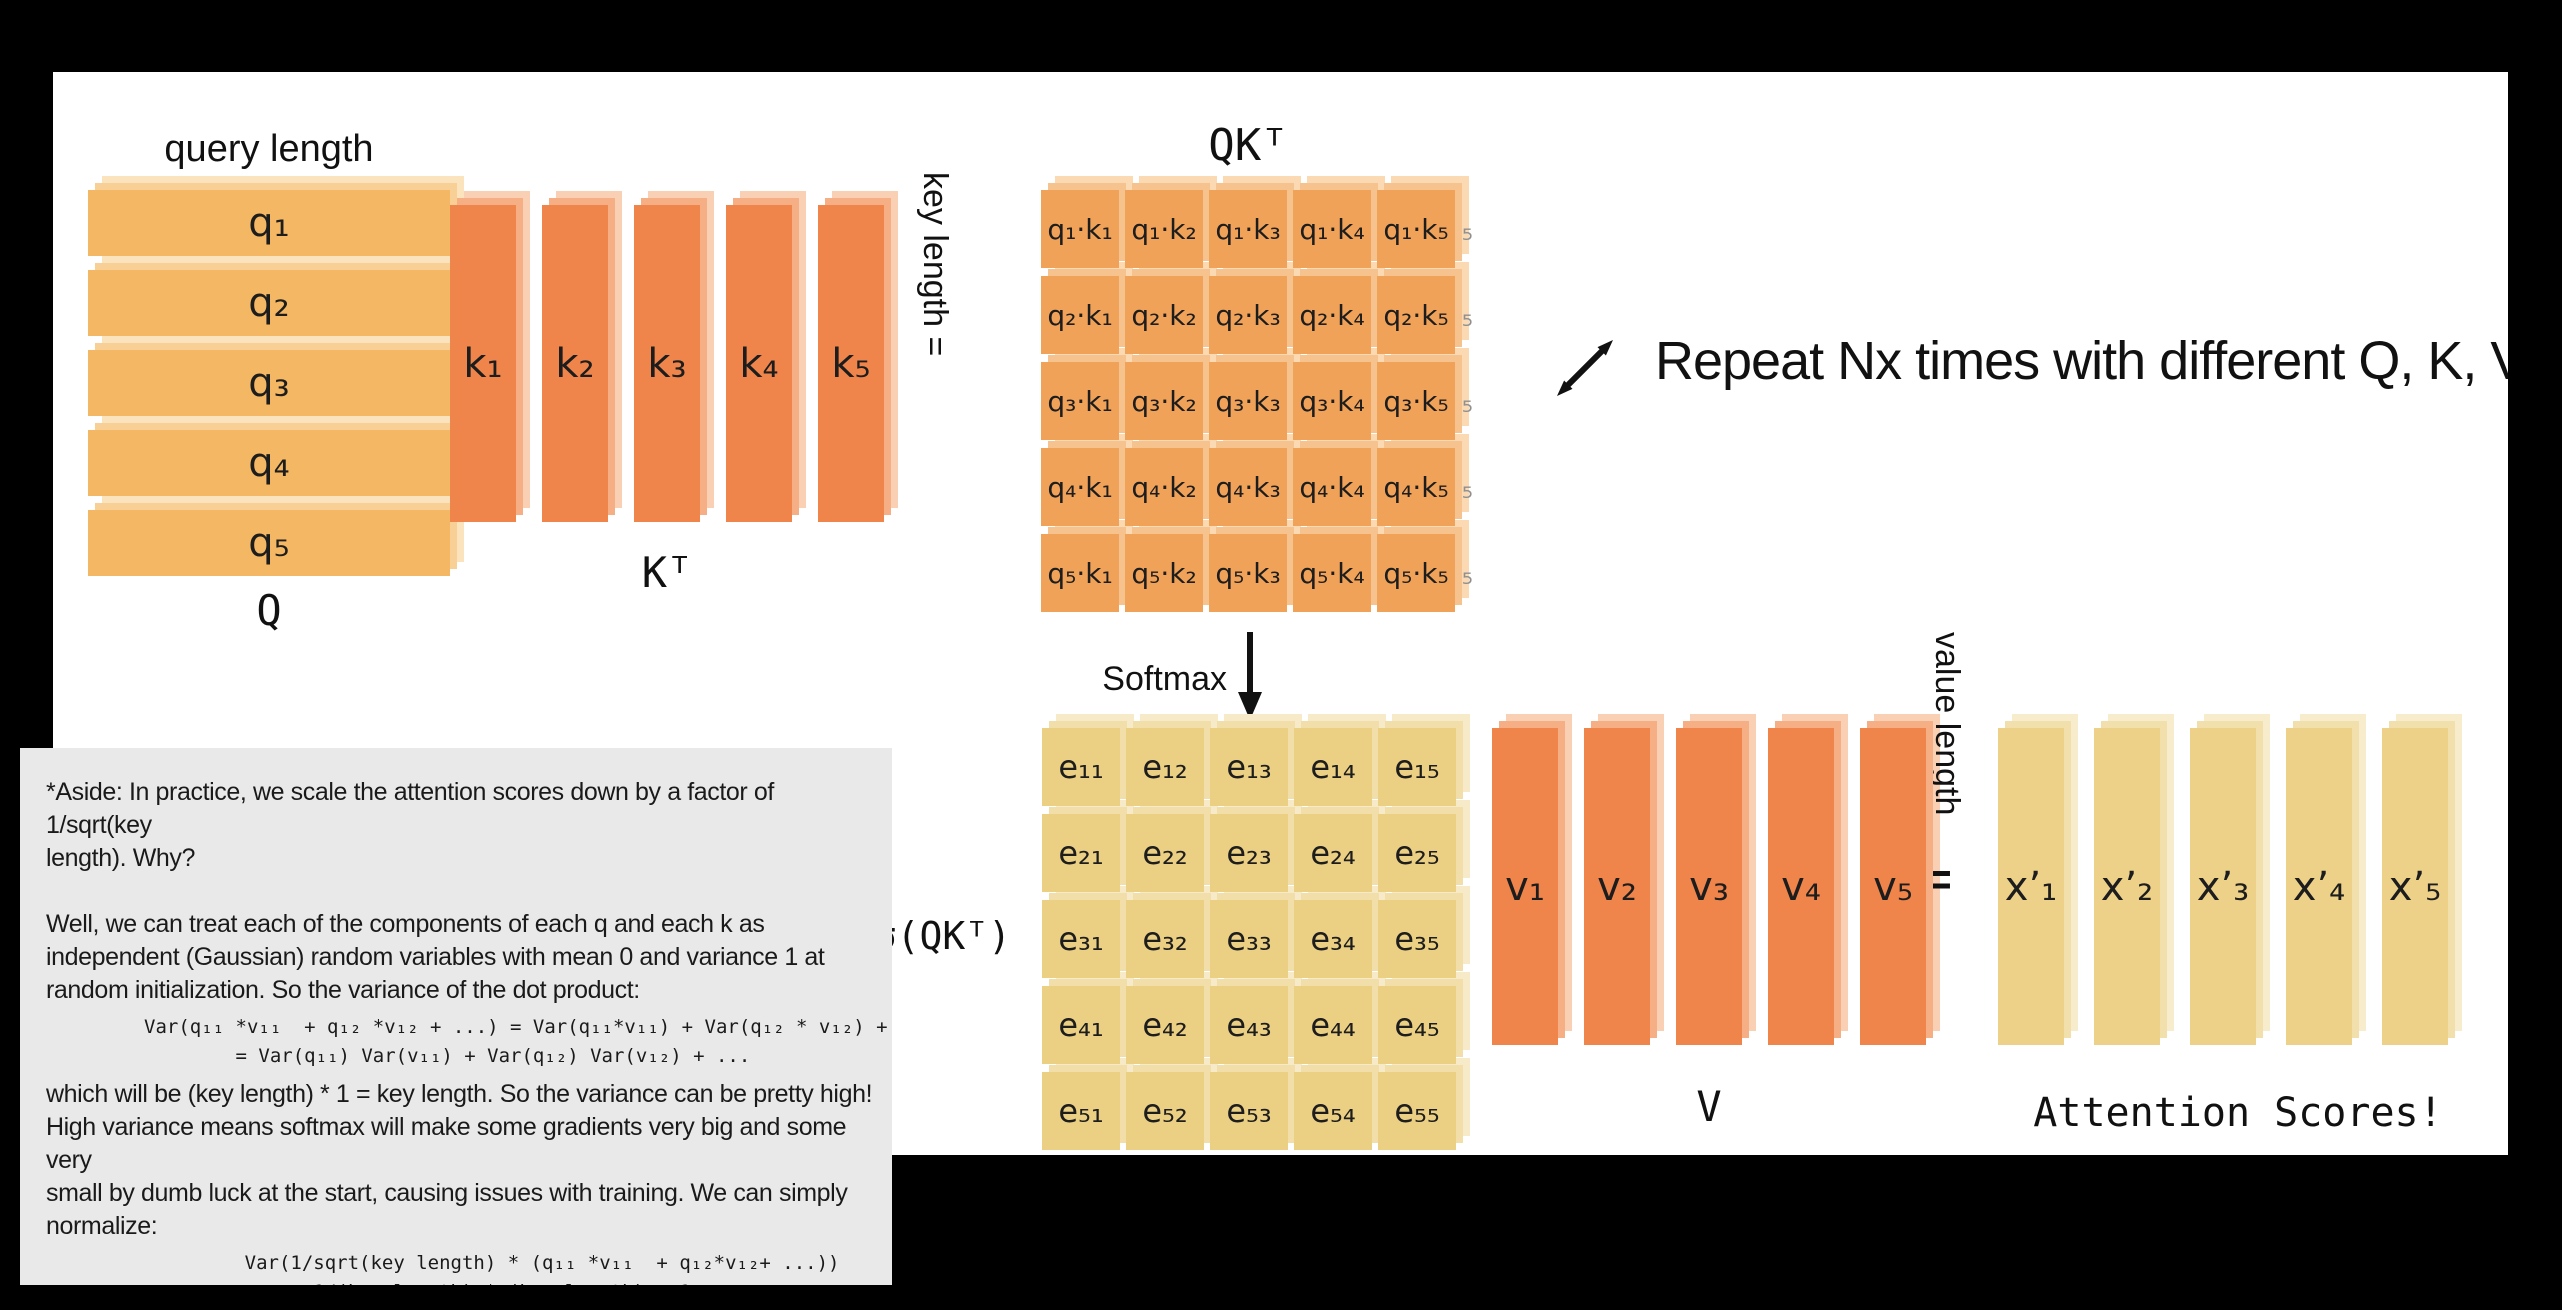 The height and width of the screenshot is (1310, 2562). I want to click on k-col-label: k₂, so click(575, 363).